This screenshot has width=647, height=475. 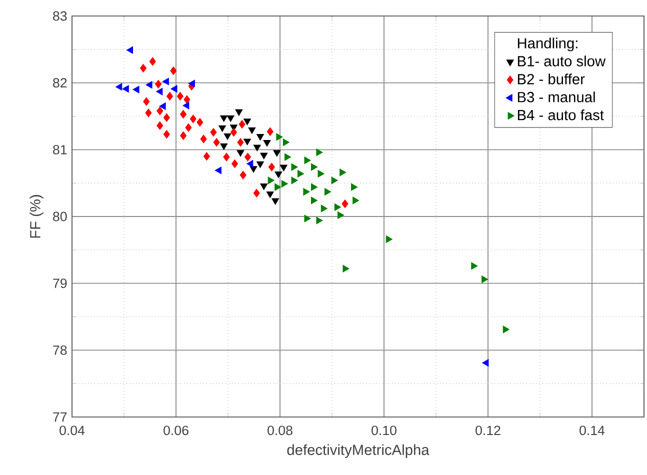 I want to click on legend-label: B4 - auto fast, so click(x=561, y=114).